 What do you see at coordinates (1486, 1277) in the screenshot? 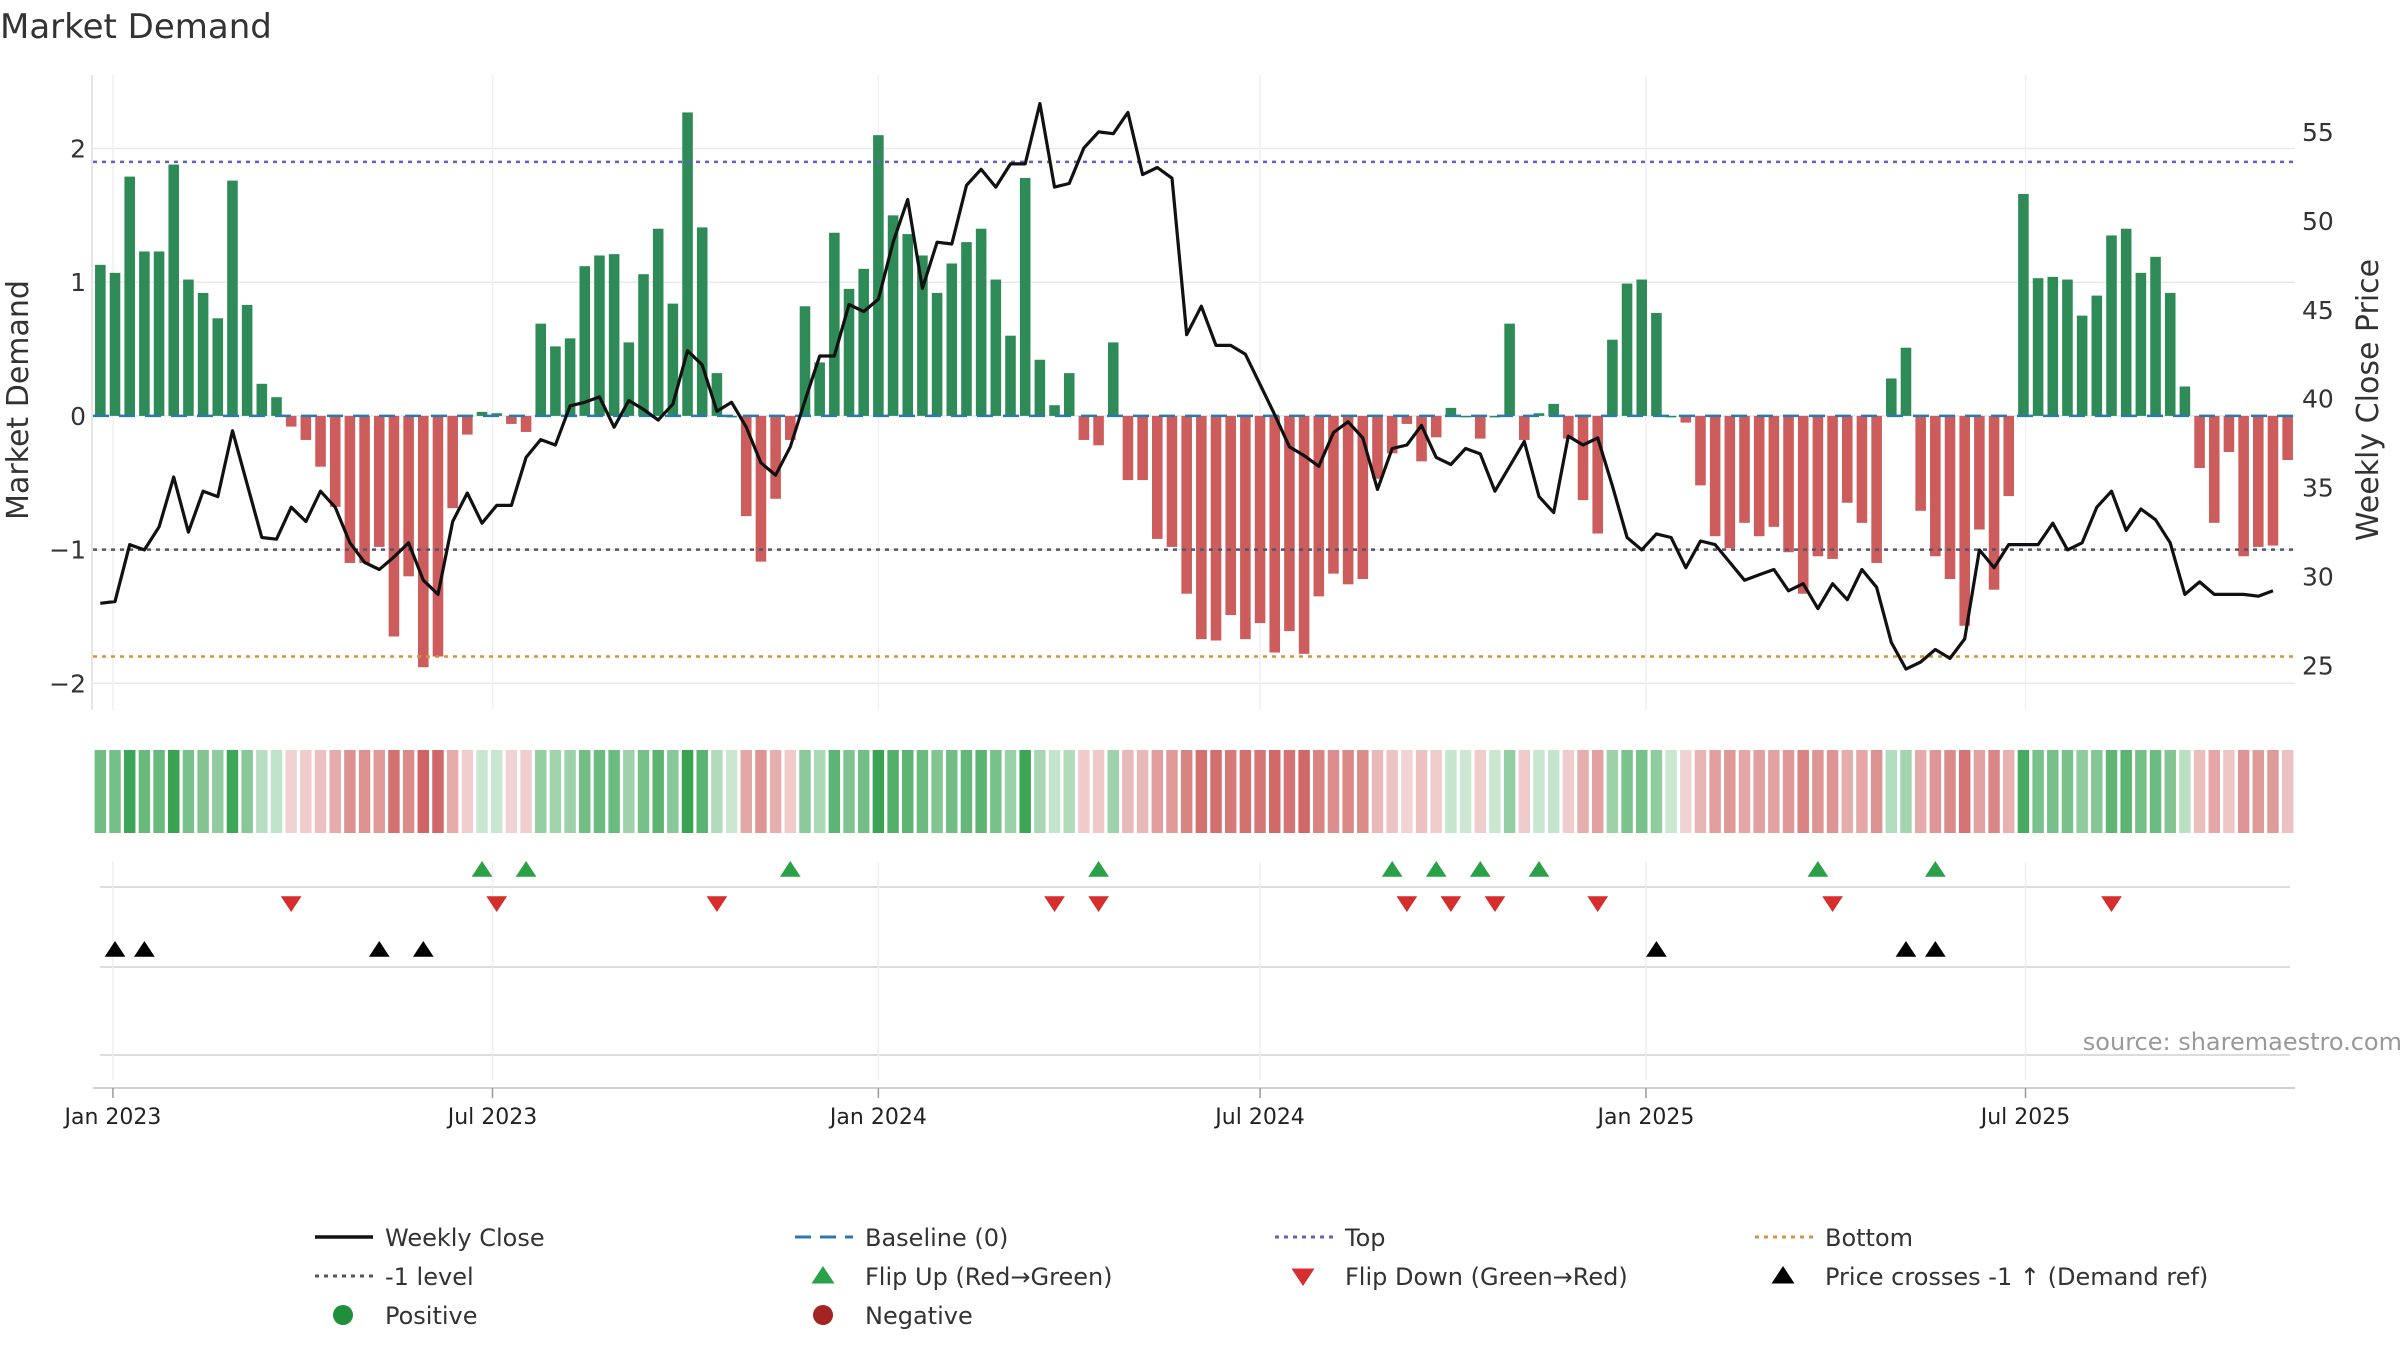
I see `legend-label: Flip Down (Green→Red)` at bounding box center [1486, 1277].